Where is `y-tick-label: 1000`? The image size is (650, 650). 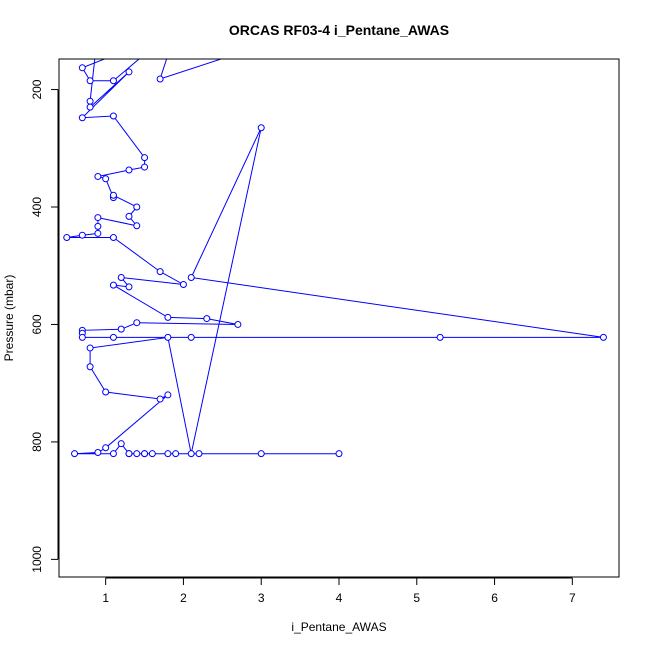
y-tick-label: 1000 is located at coordinates (37, 559).